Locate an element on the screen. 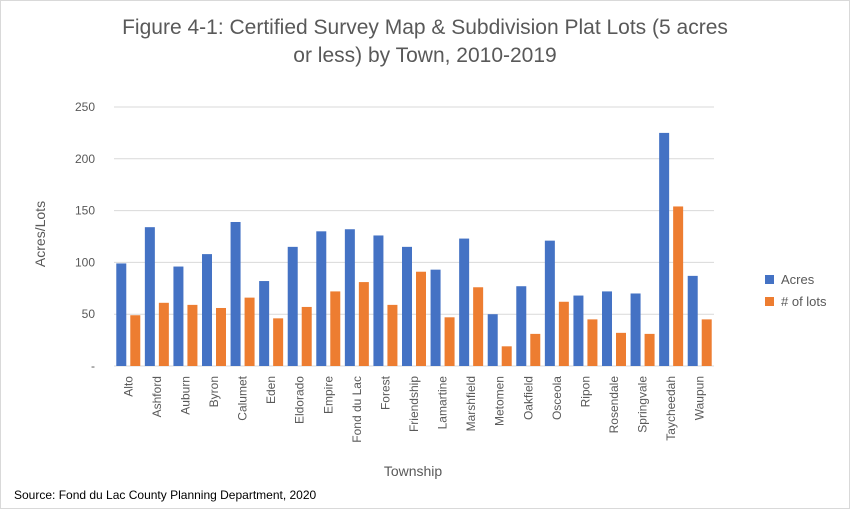 The image size is (850, 509). legend-swatch-lots is located at coordinates (769, 301).